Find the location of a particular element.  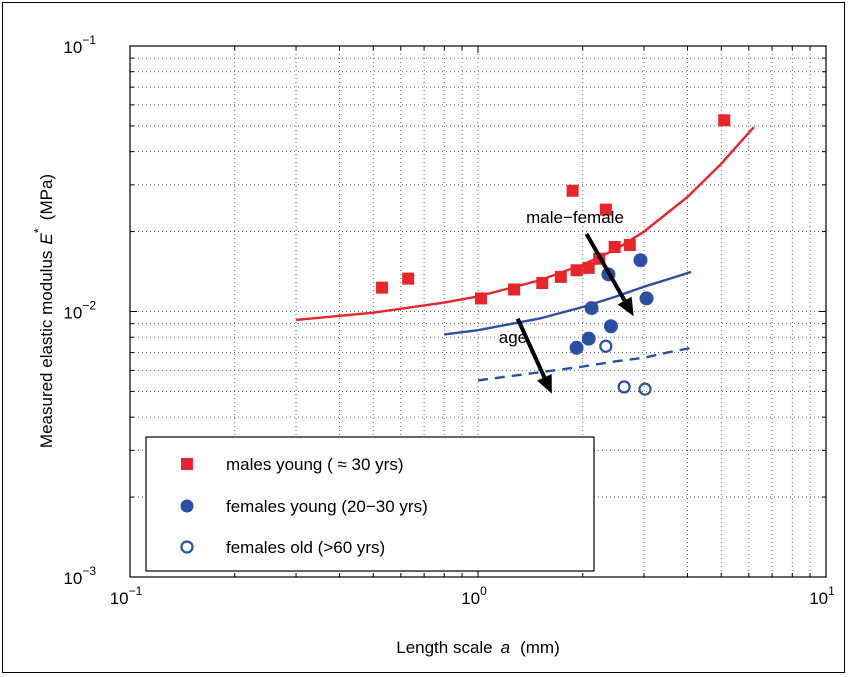

legend-label-males-young: males young ( ≈ 30 yrs) is located at coordinates (315, 464).